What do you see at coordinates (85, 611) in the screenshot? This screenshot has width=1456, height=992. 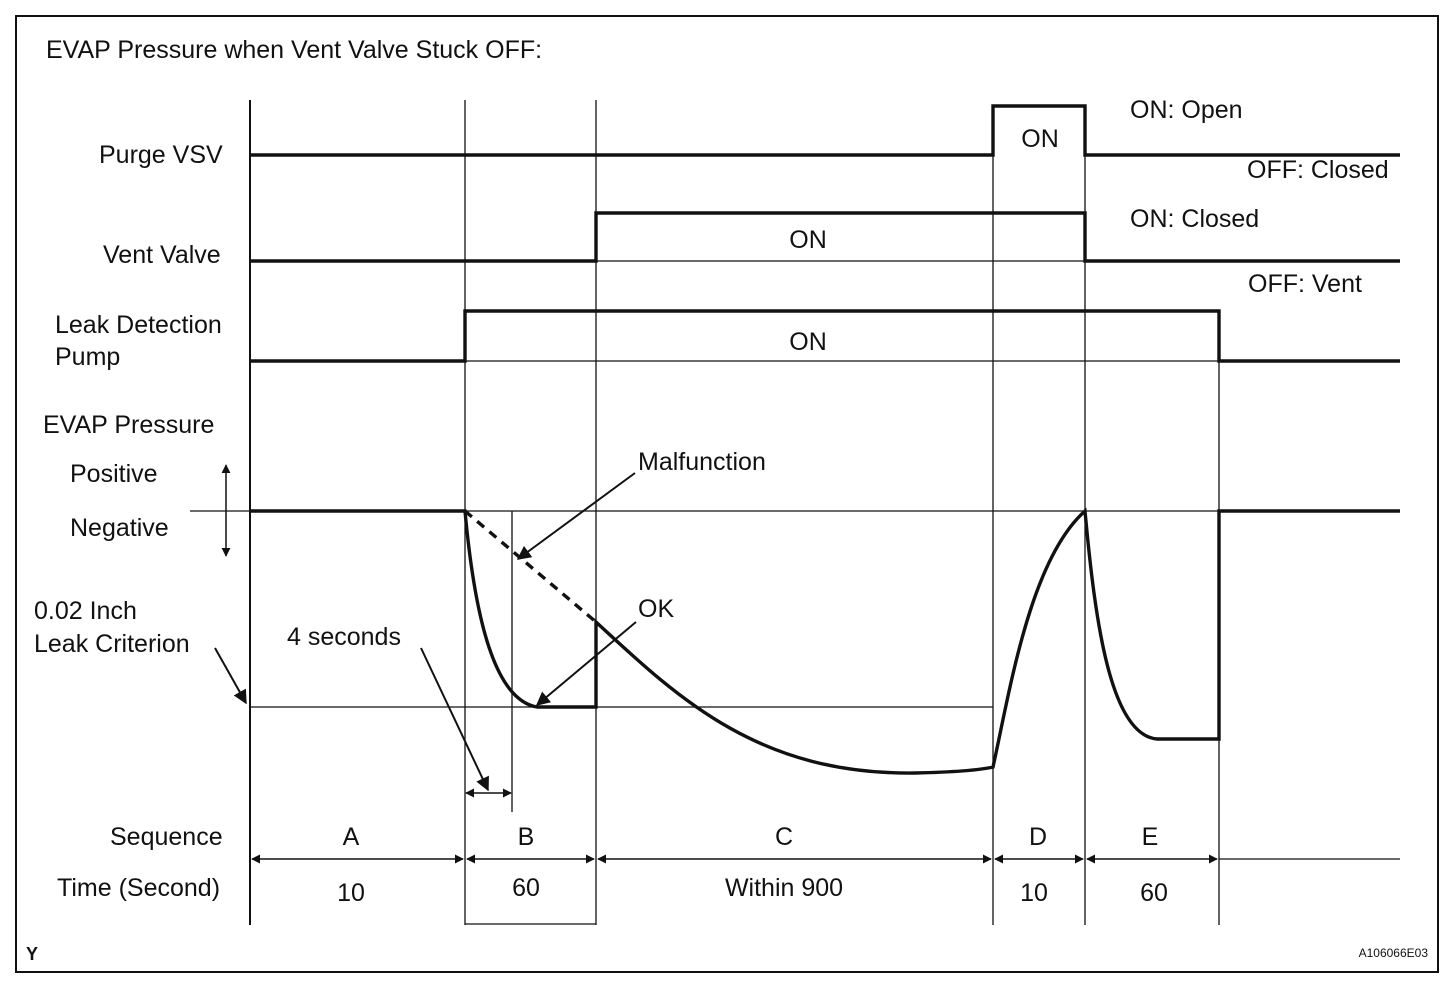 I see `leak-criterion-line1: 0.02 Inch` at bounding box center [85, 611].